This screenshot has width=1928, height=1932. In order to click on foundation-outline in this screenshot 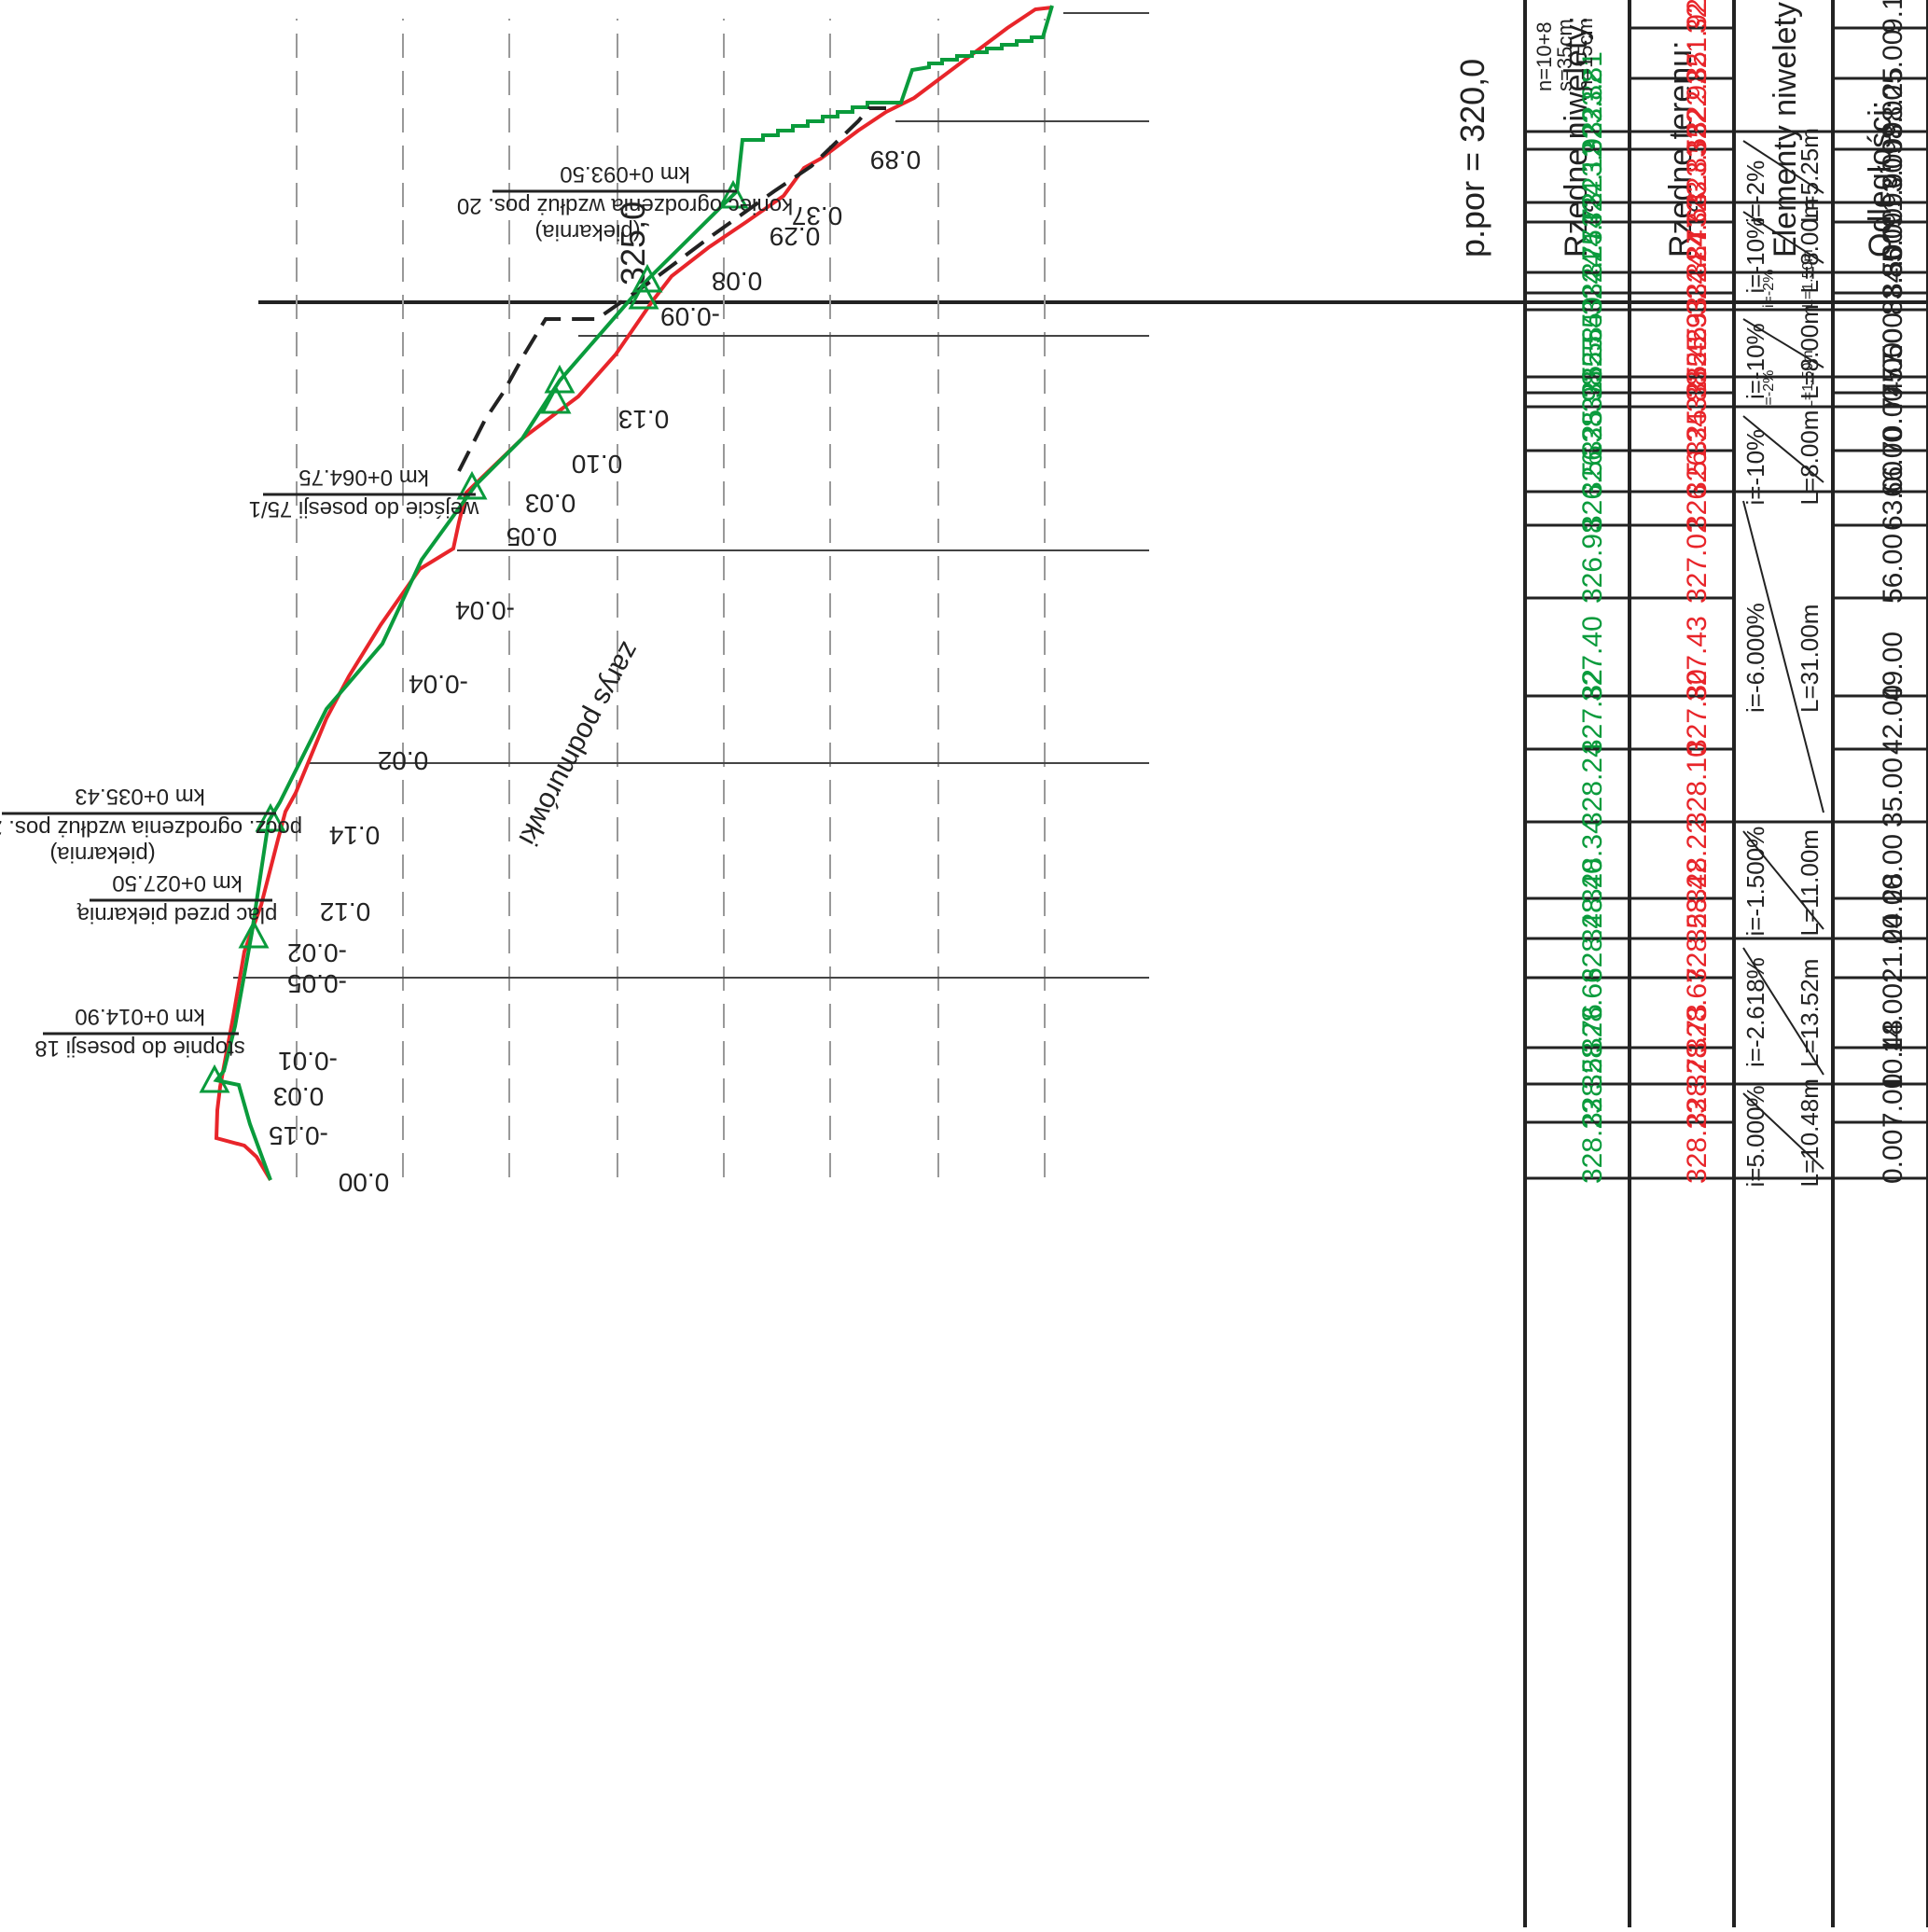, I will do `click(671, 289)`.